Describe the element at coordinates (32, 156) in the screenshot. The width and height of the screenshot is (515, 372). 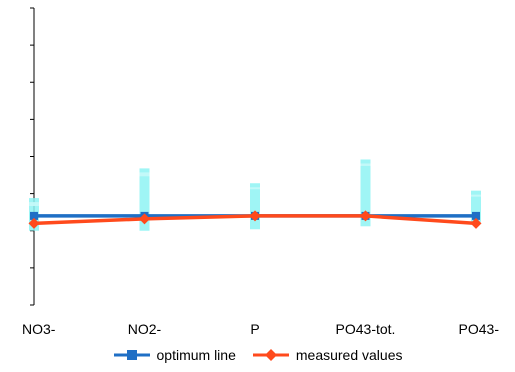
I see `y-axis` at that location.